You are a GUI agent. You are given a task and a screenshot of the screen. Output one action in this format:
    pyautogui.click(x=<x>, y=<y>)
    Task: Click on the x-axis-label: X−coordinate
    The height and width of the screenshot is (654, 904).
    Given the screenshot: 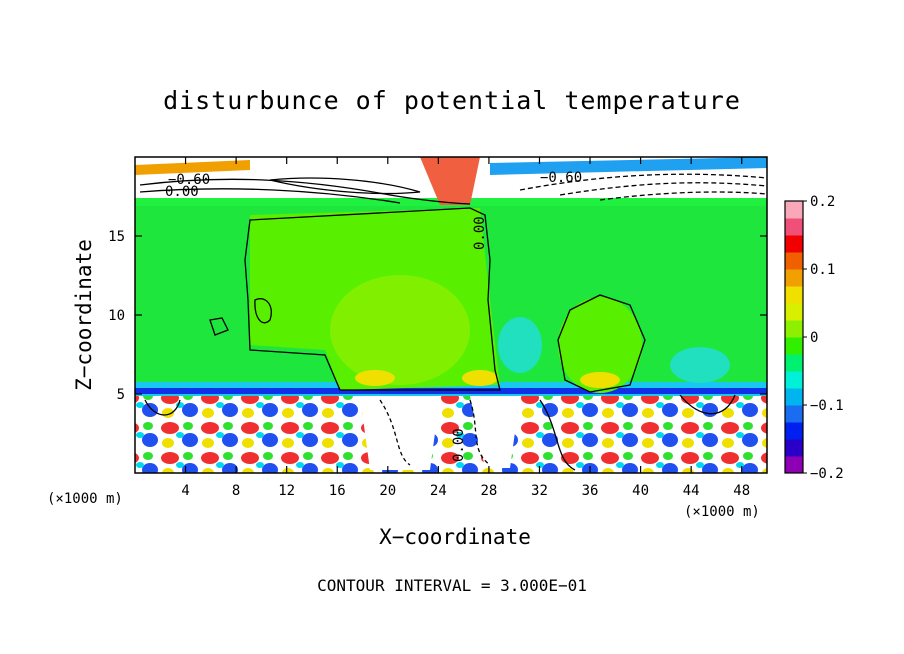 What is the action you would take?
    pyautogui.click(x=455, y=537)
    